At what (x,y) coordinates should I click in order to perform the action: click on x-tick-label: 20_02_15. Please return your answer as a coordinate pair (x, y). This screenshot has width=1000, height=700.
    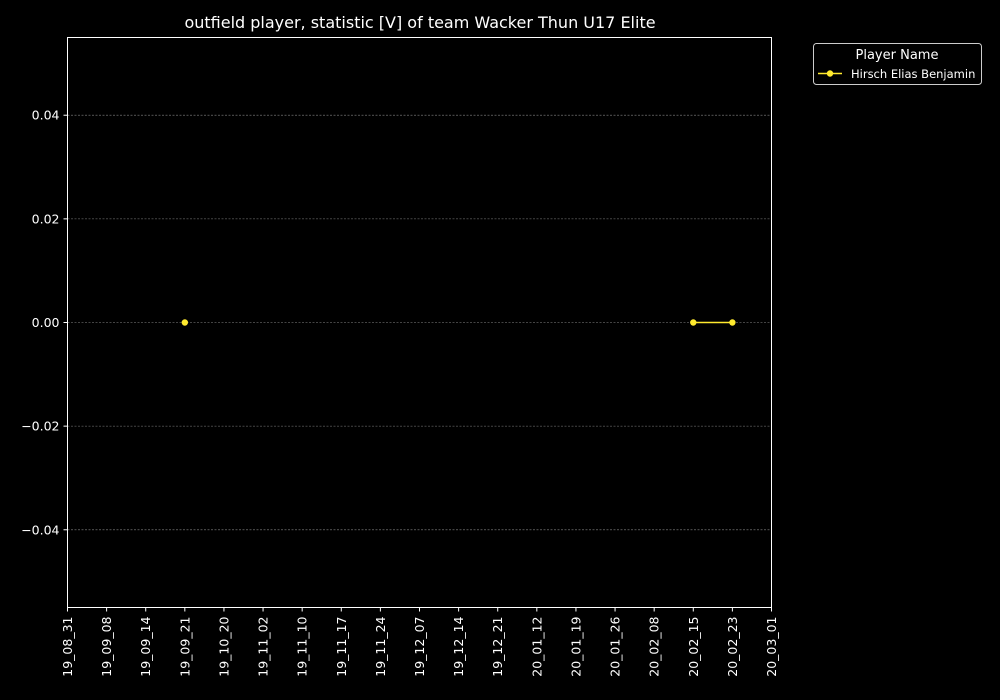
    Looking at the image, I should click on (693, 647).